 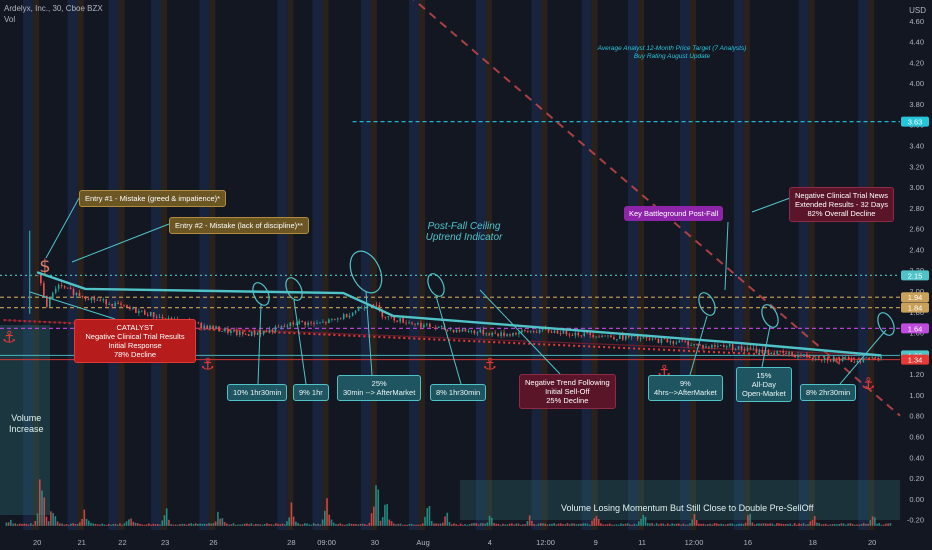 What do you see at coordinates (680, 500) in the screenshot?
I see `momentum-zone` at bounding box center [680, 500].